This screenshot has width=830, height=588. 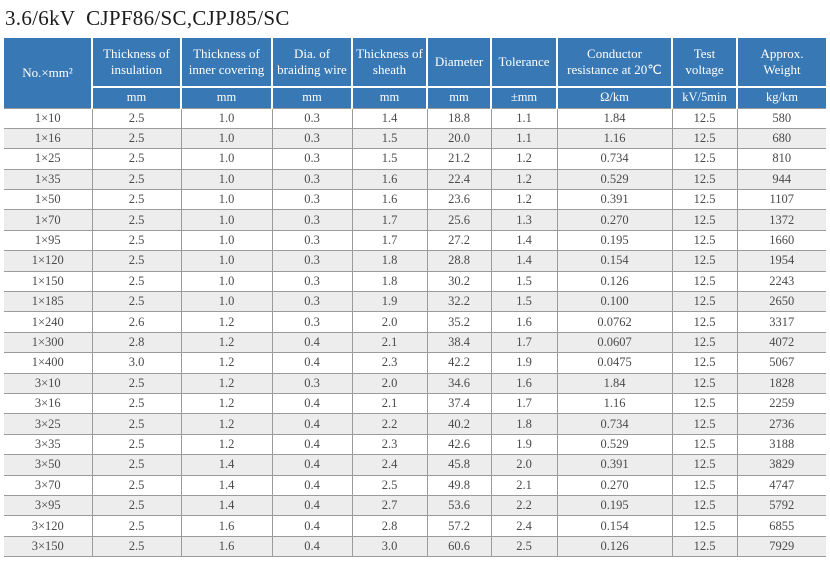 What do you see at coordinates (459, 240) in the screenshot?
I see `table-cell: 27.2` at bounding box center [459, 240].